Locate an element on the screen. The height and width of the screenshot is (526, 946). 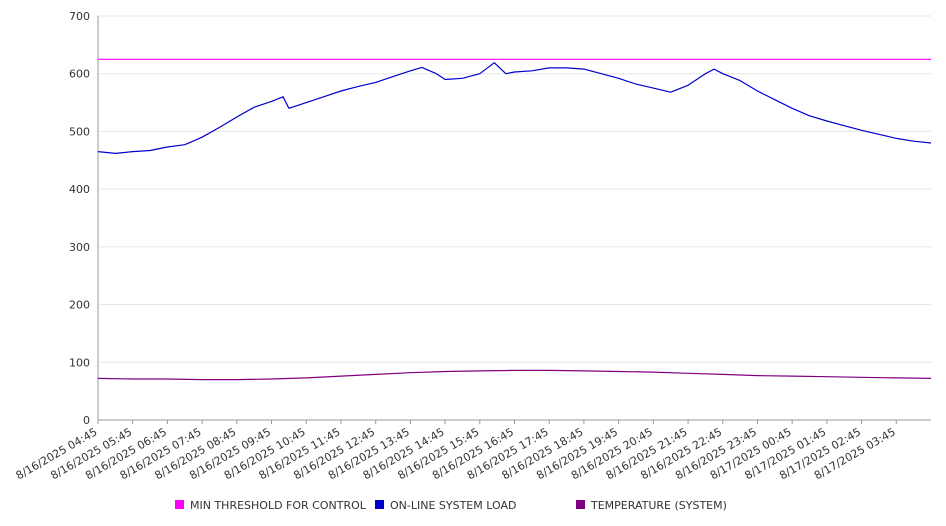
y-tick-label: 700 is located at coordinates (79, 16).